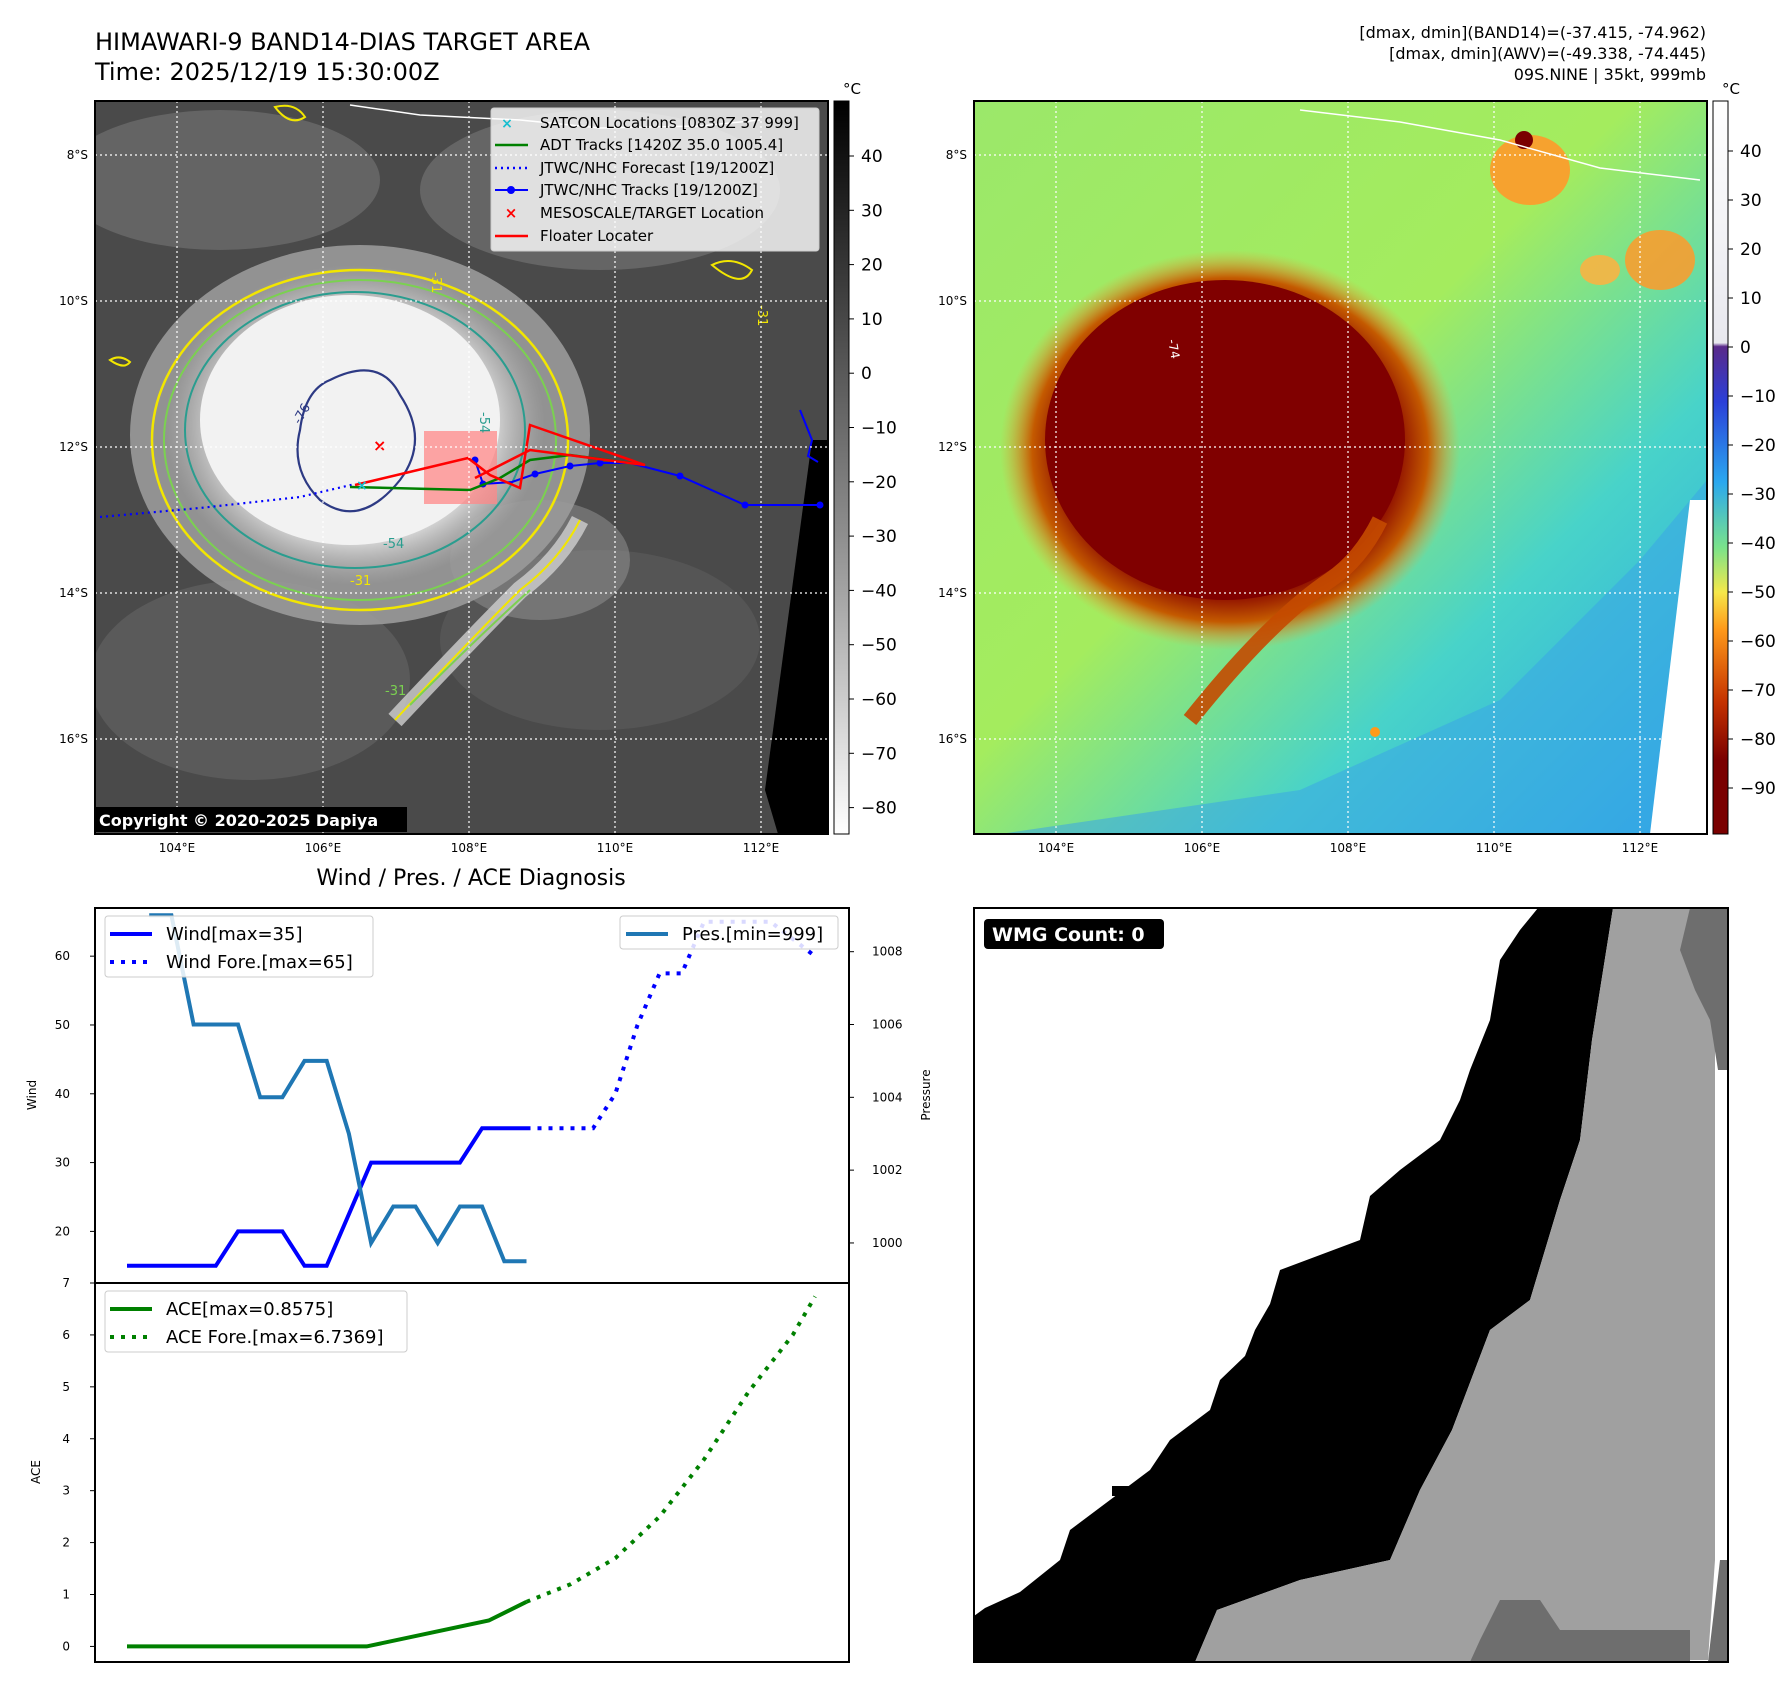 The image size is (1788, 1690). Describe the element at coordinates (879, 429) in the screenshot. I see `ir-colorbar-label: −10` at that location.